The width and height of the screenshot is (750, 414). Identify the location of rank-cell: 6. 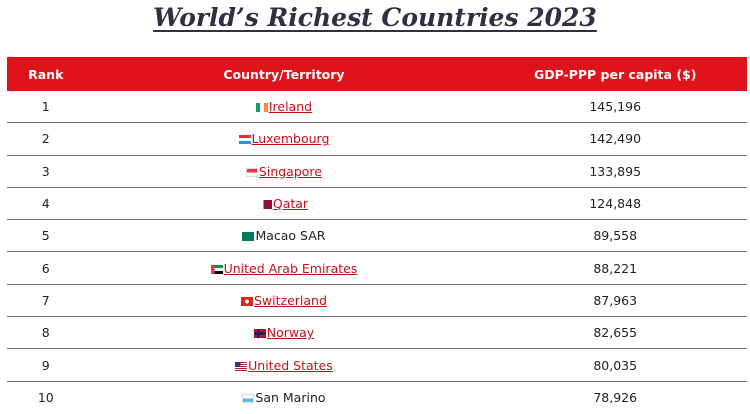
(46, 268).